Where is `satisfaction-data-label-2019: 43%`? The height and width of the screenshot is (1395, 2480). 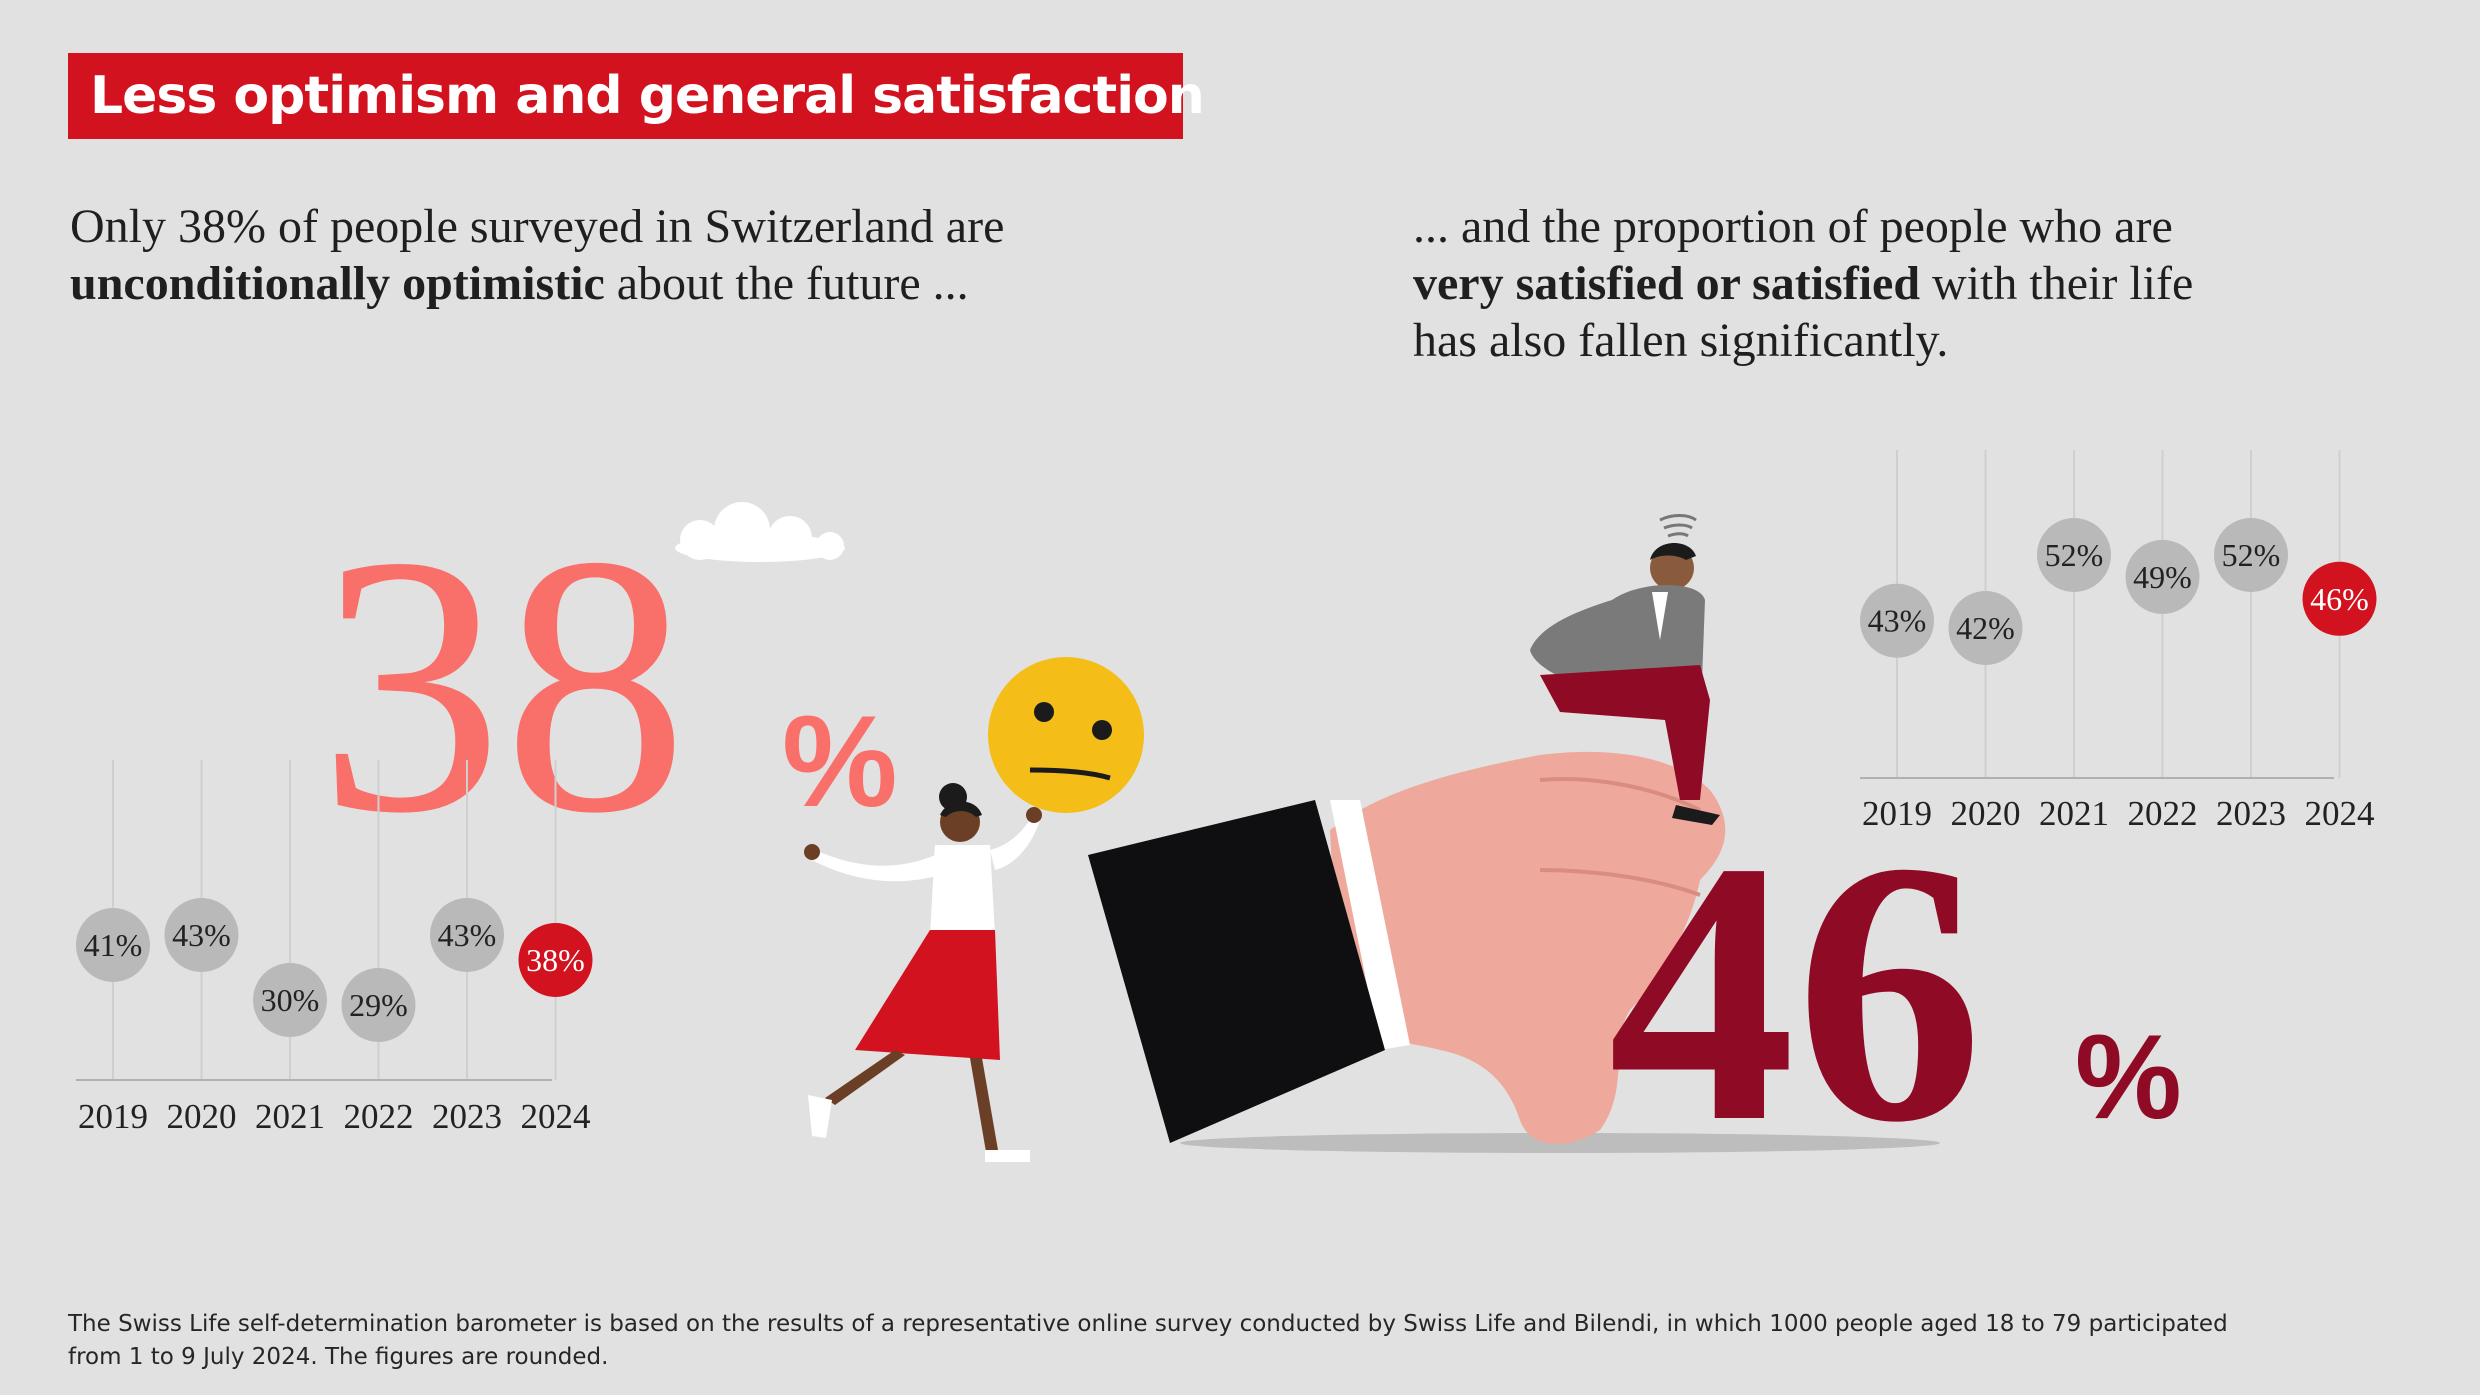
satisfaction-data-label-2019: 43% is located at coordinates (1897, 621).